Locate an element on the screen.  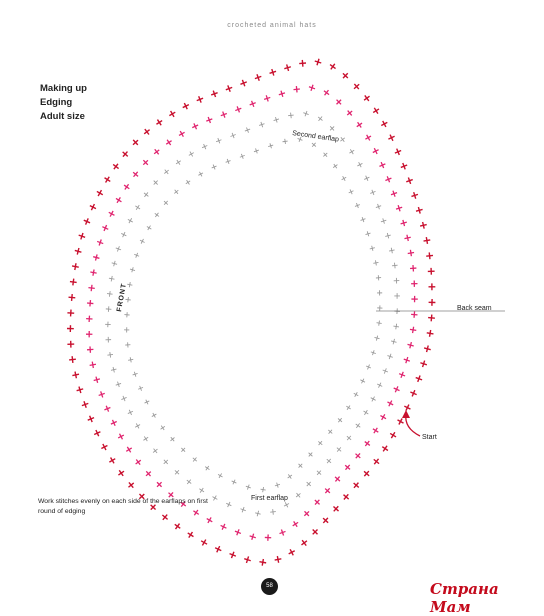
start-label: Start is located at coordinates (429, 437).